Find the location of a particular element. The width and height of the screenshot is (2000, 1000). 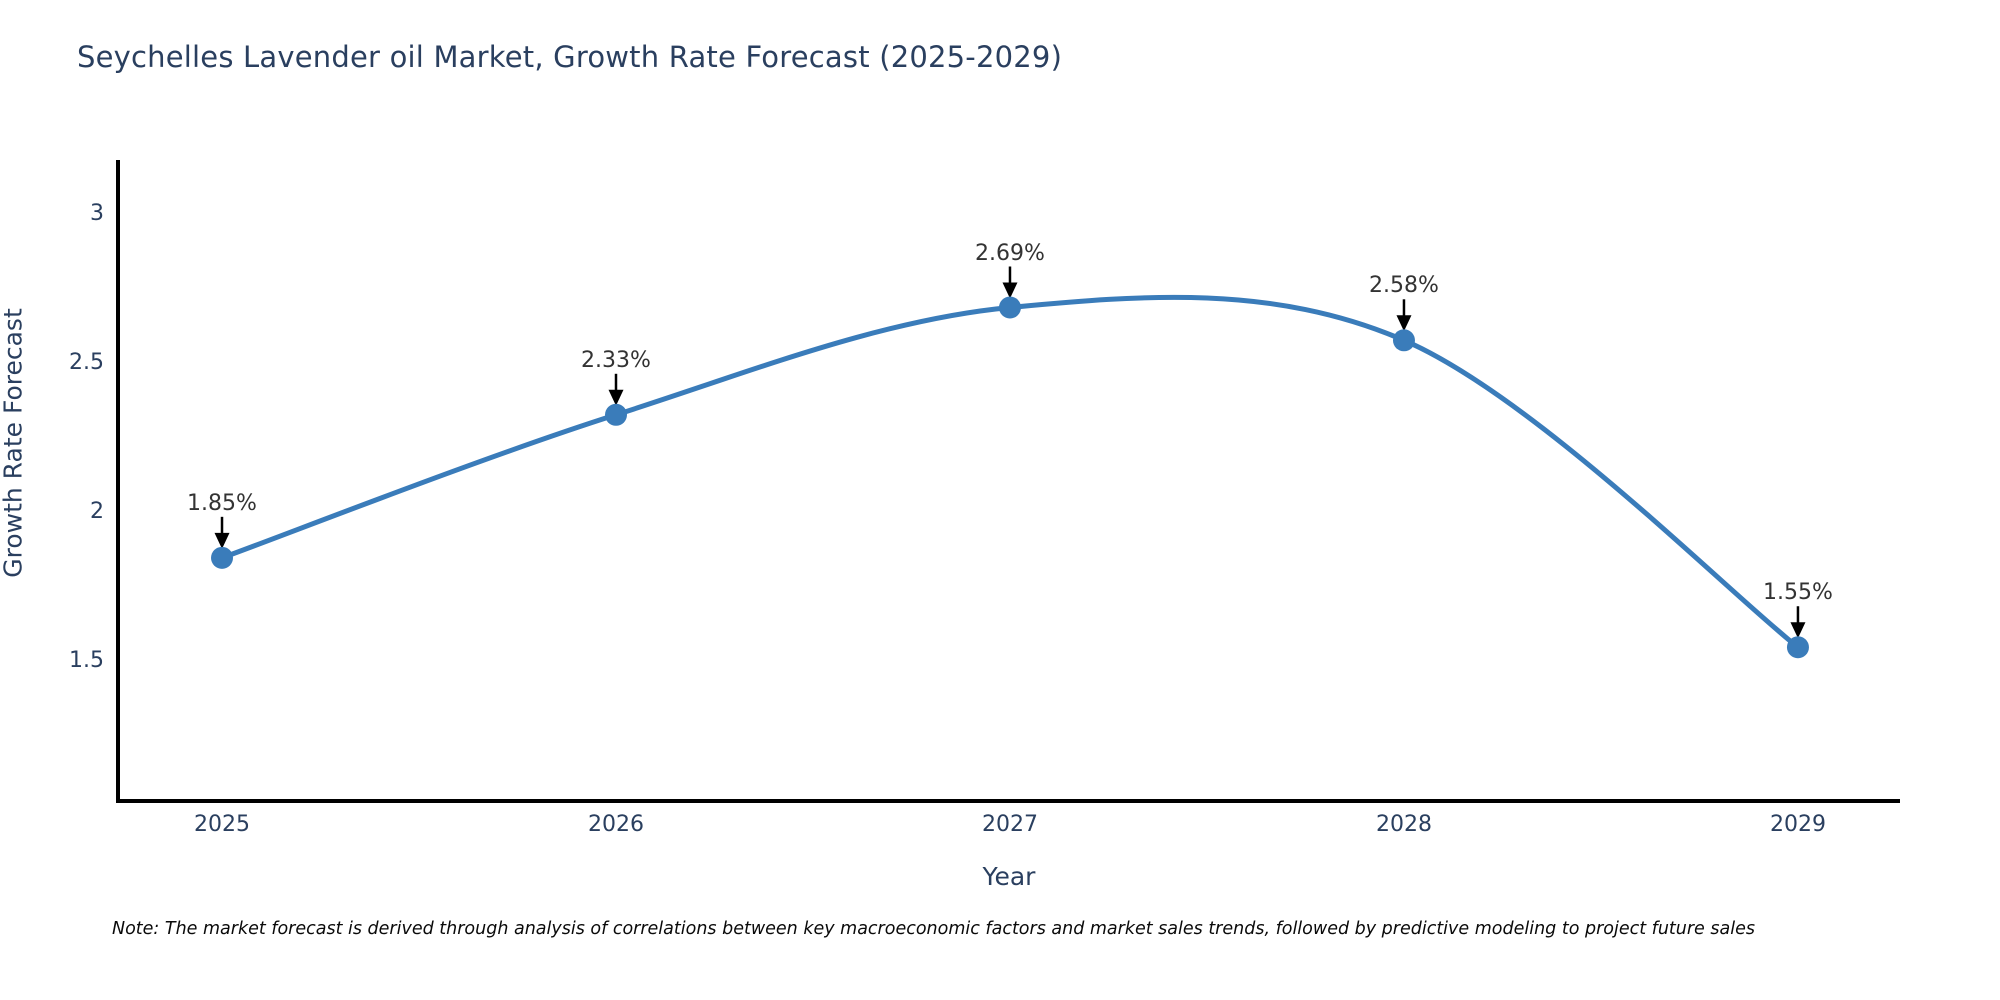

x-tick-label: 2028 is located at coordinates (1403, 824).